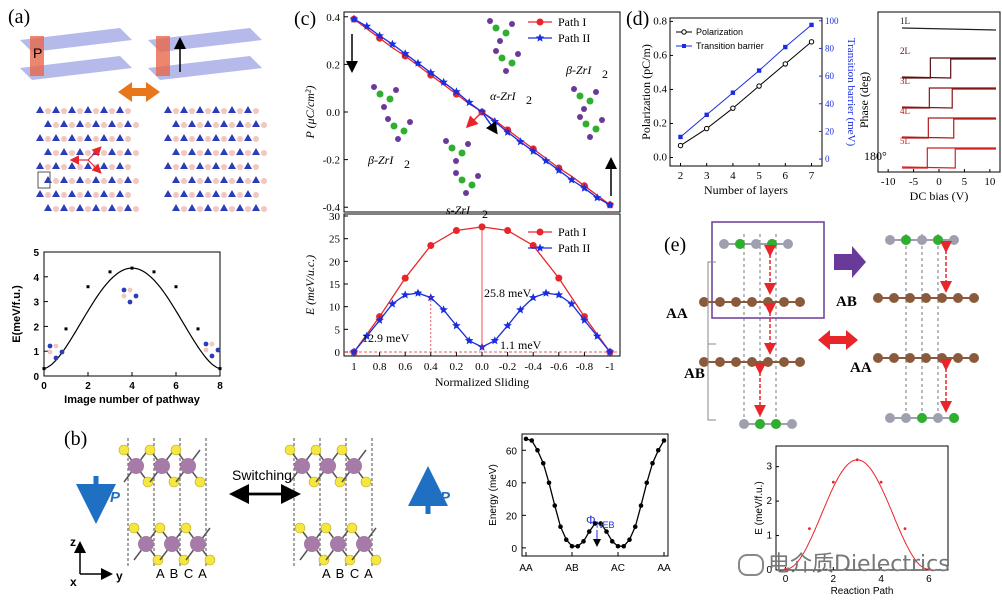 This screenshot has width=1002, height=602. I want to click on b-axis-y-label: y, so click(119, 576).